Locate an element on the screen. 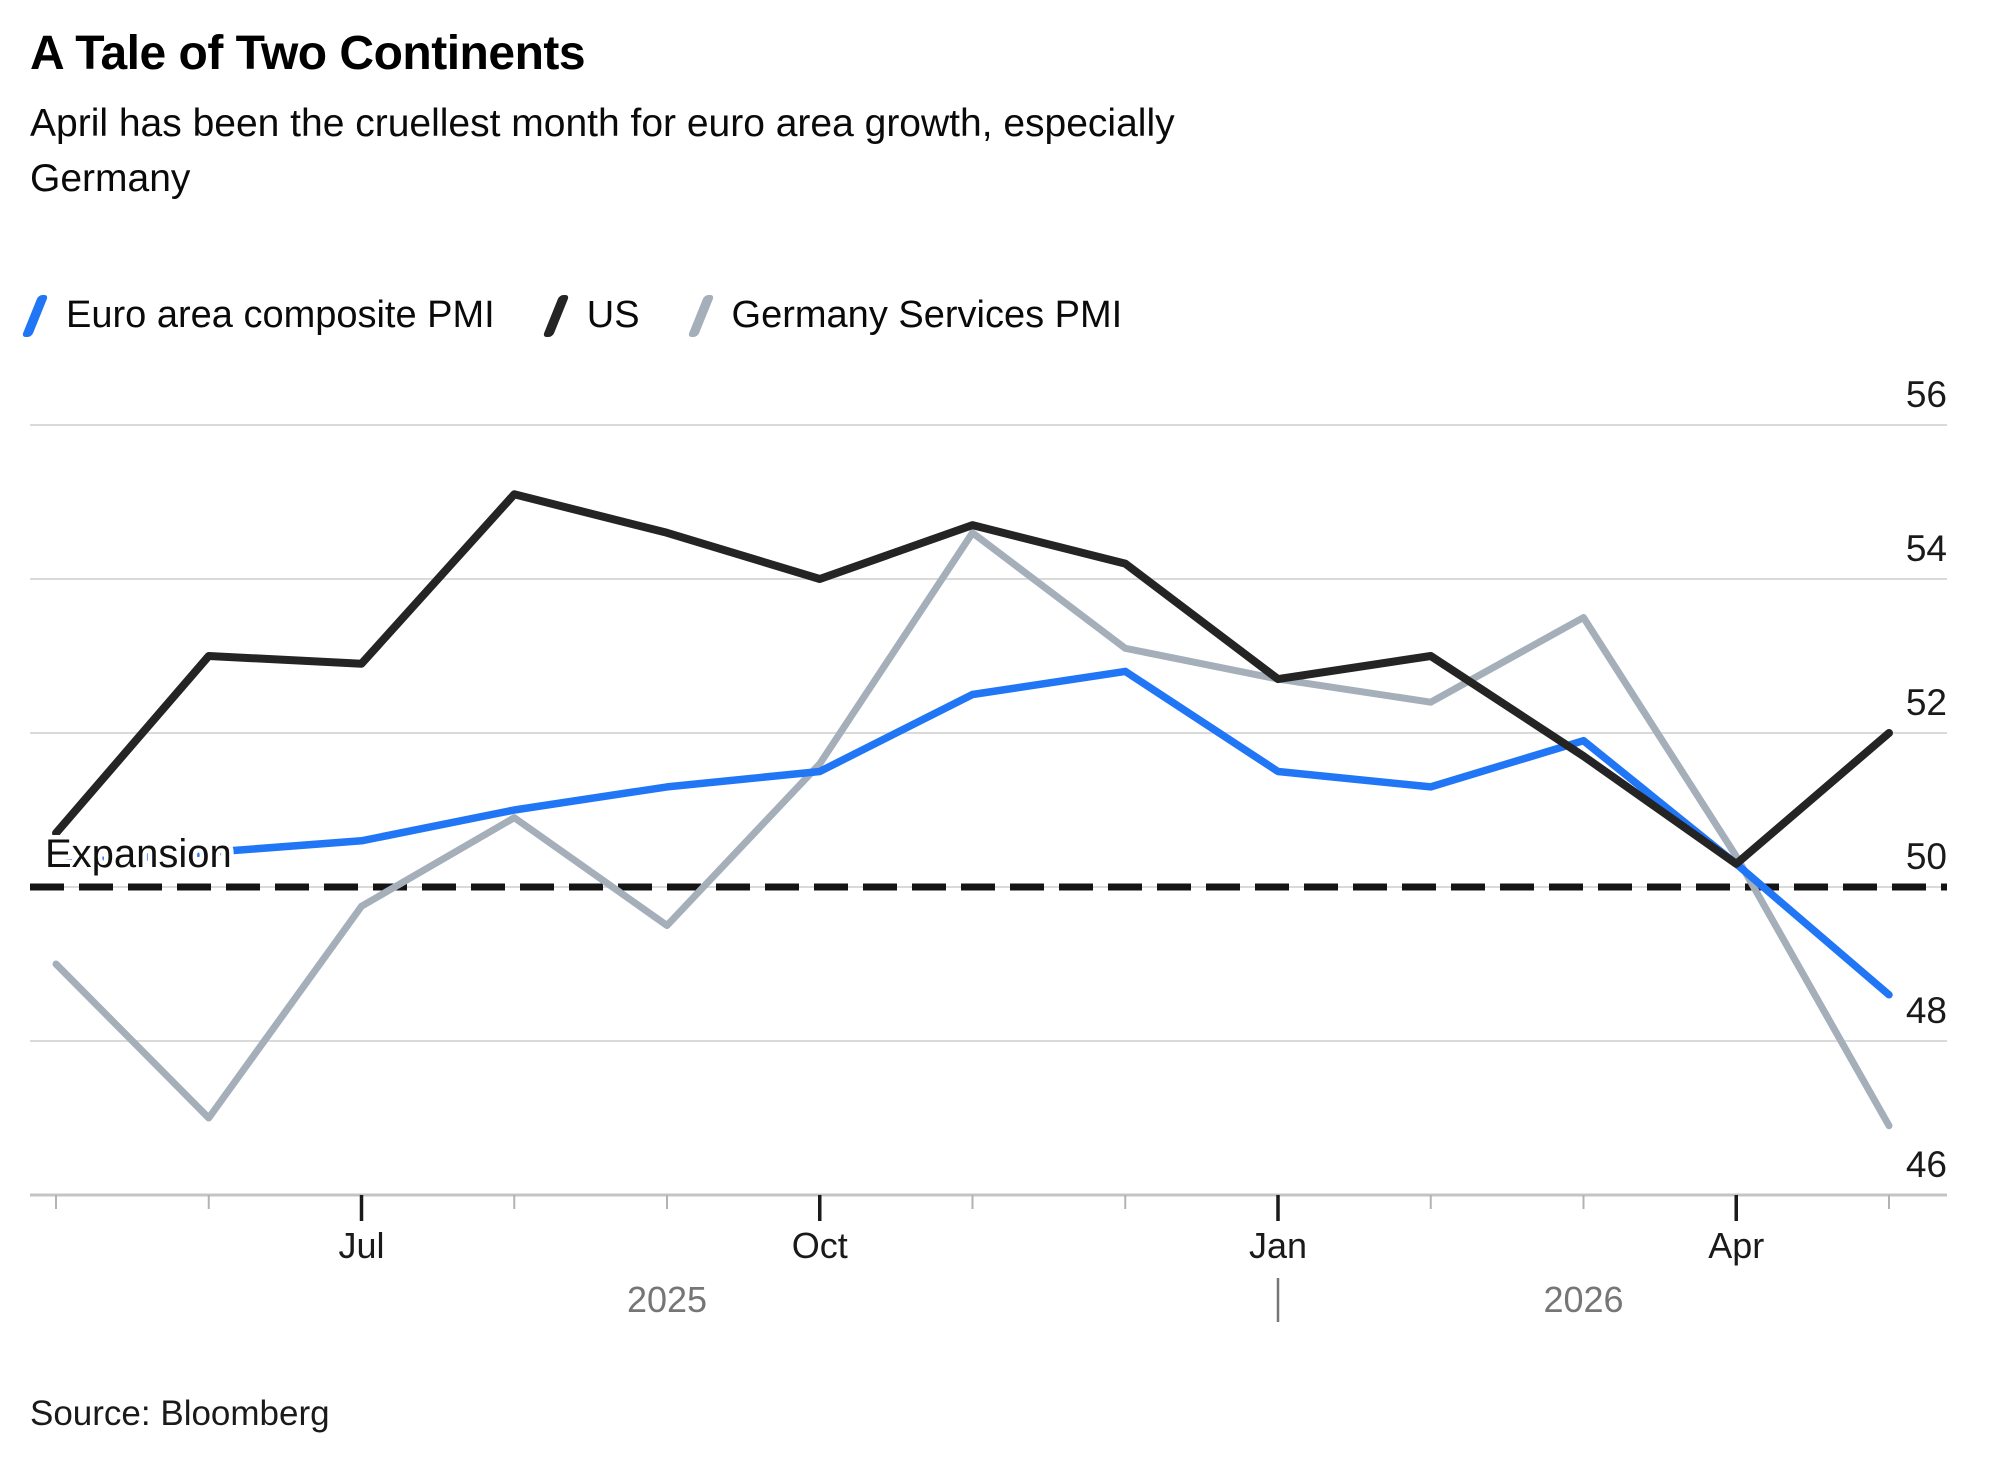 Image resolution: width=2000 pixels, height=1483 pixels. year-label-2026: 2026 is located at coordinates (1583, 1299).